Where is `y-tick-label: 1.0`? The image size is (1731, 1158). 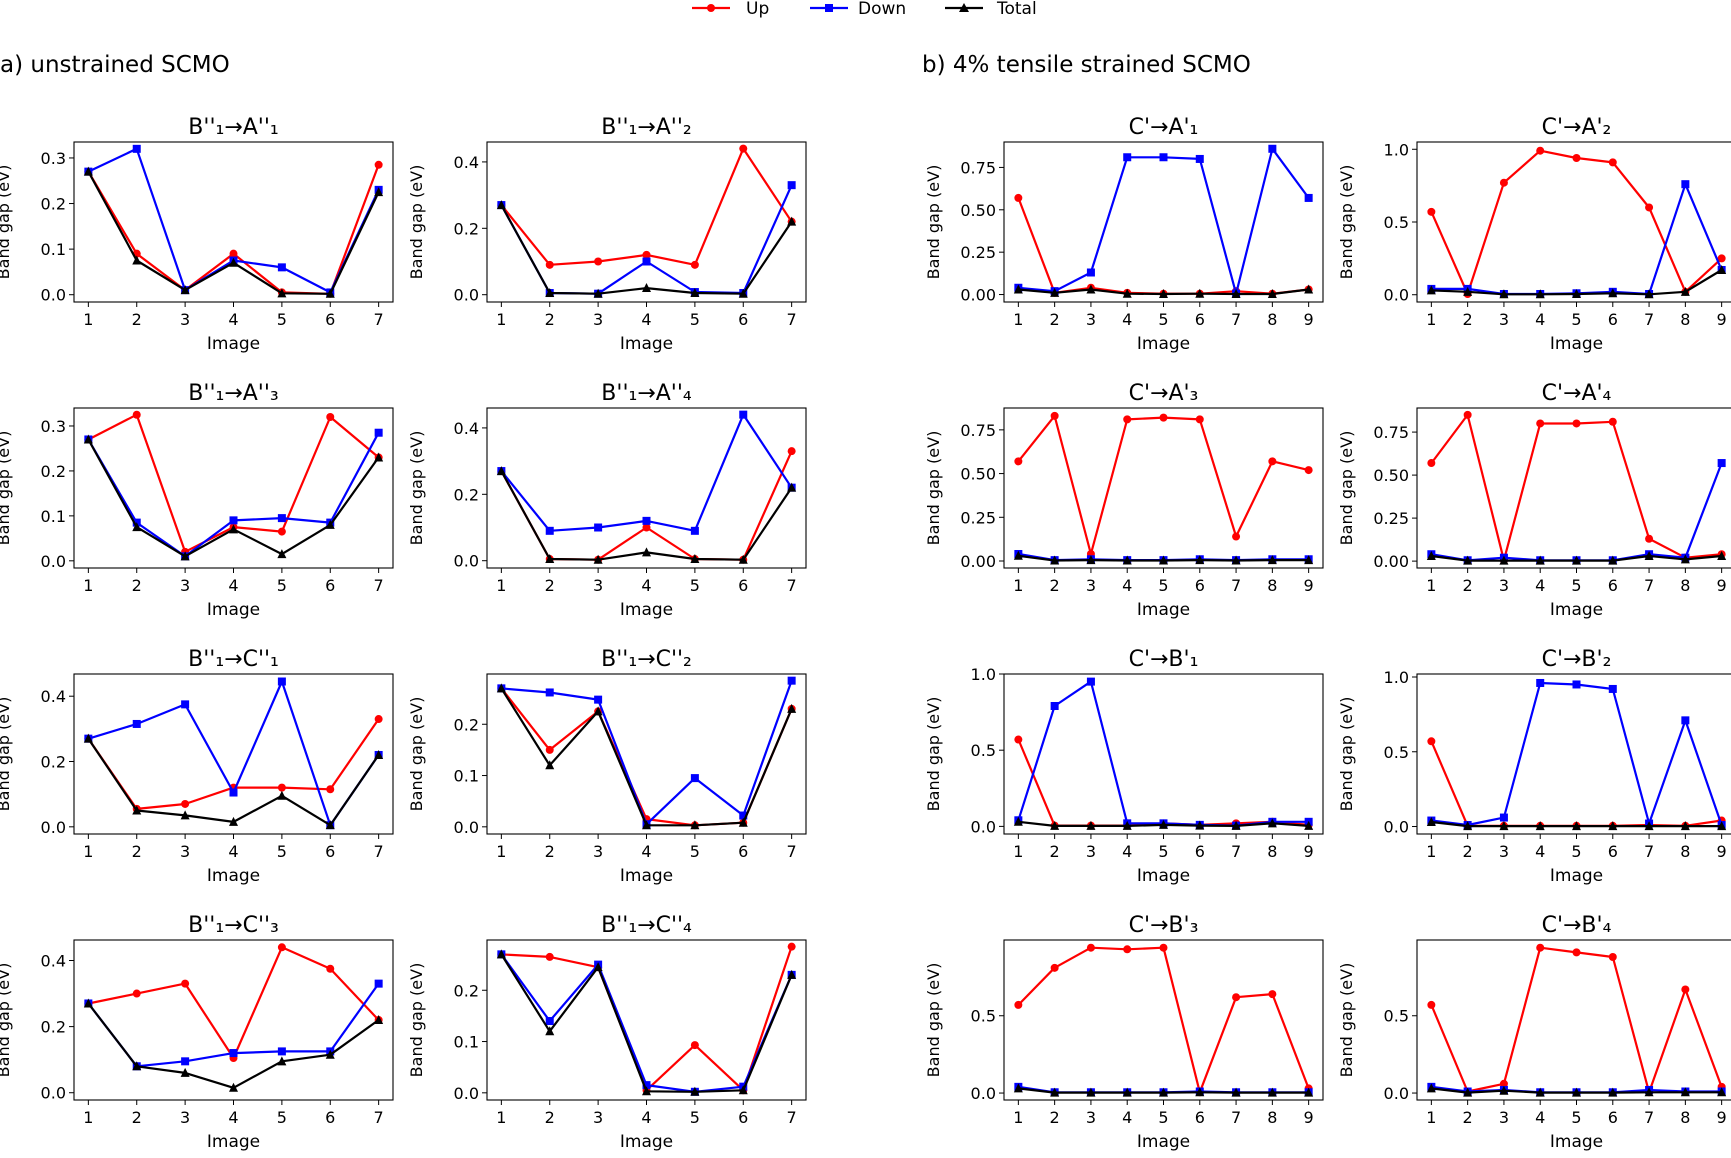 y-tick-label: 1.0 is located at coordinates (1396, 677).